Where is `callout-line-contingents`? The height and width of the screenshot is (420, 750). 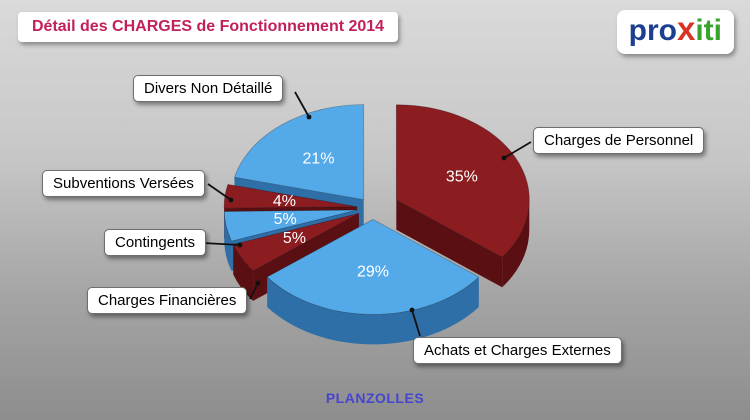 callout-line-contingents is located at coordinates (221, 244).